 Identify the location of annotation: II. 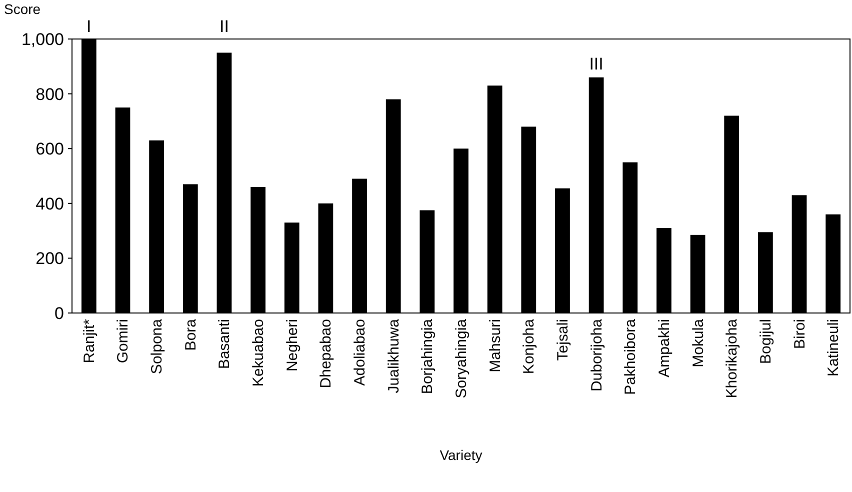
(224, 26).